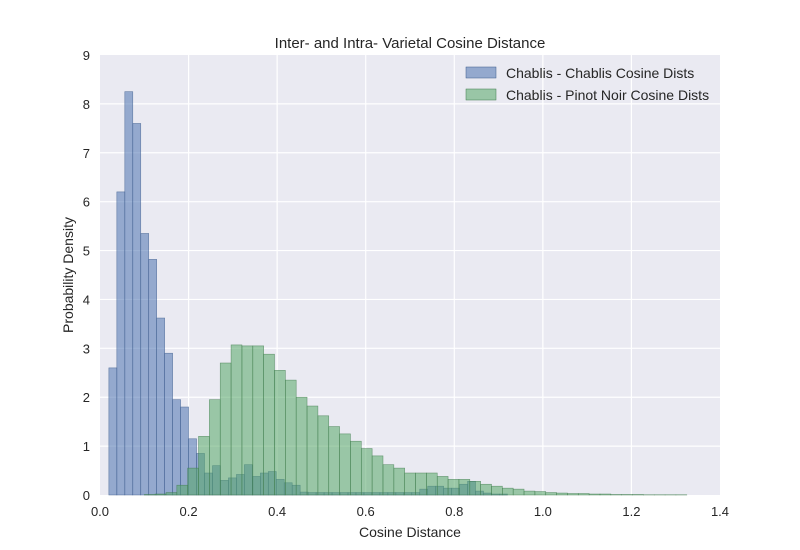 The height and width of the screenshot is (550, 800). What do you see at coordinates (720, 511) in the screenshot?
I see `x-tick-label: 1.4` at bounding box center [720, 511].